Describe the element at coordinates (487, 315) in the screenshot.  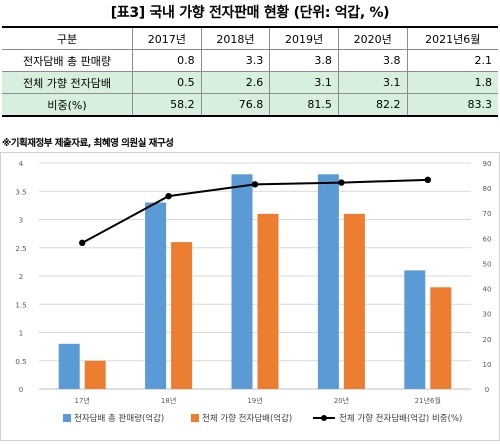
I see `y-right-tick-label: 30` at that location.